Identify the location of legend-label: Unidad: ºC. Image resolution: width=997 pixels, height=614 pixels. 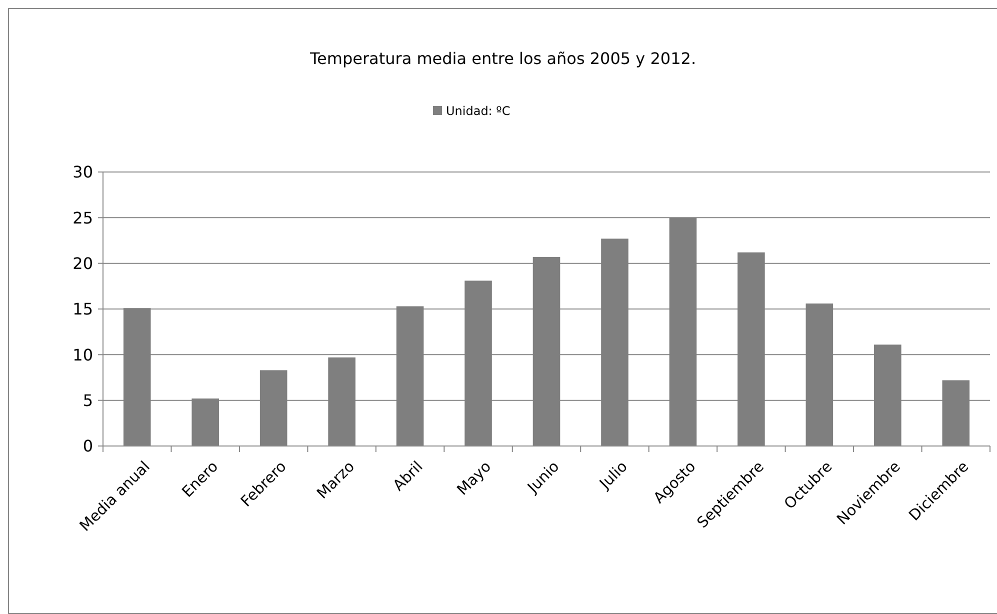
(478, 111).